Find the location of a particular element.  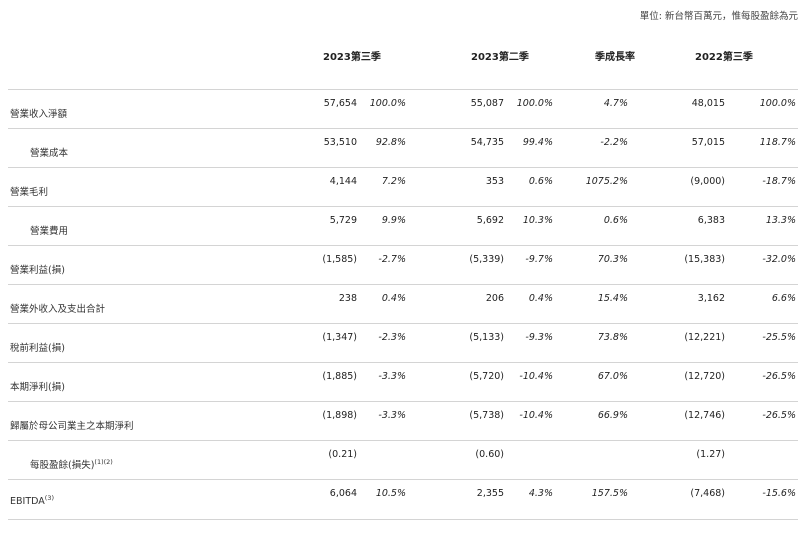

qoq-growth: 4.7% is located at coordinates (615, 103).